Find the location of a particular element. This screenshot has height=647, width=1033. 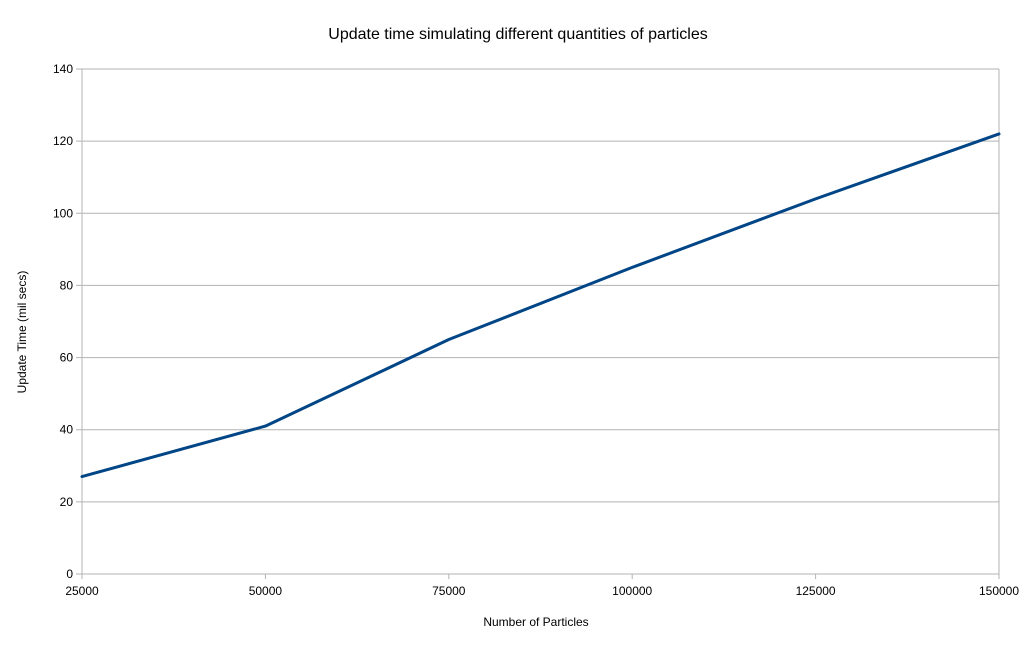

y-tick-labels: 0 20 40 60 80 100 120 140 is located at coordinates (63, 321).